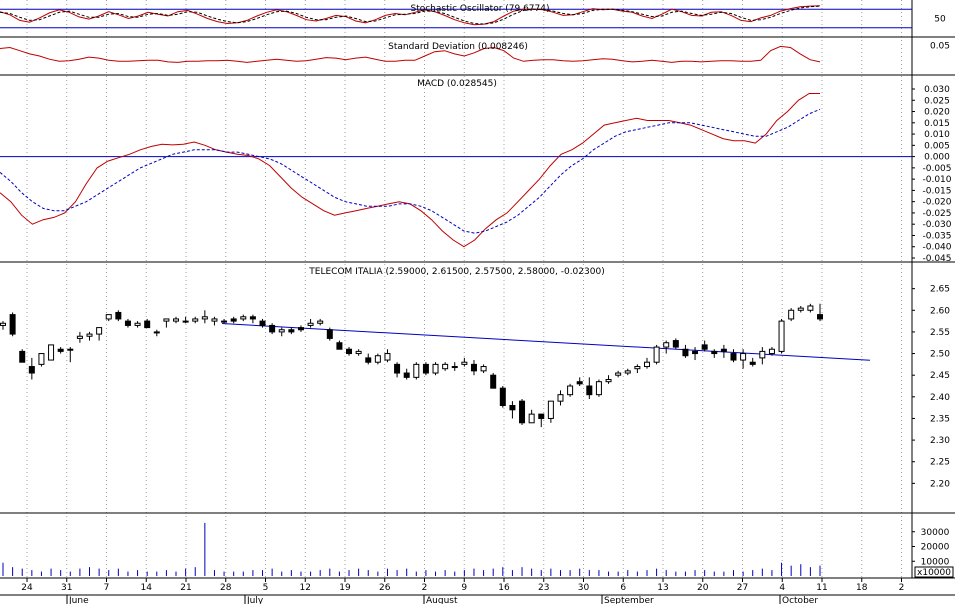 This screenshot has width=955, height=604. Describe the element at coordinates (27, 588) in the screenshot. I see `x-day-label: 24` at that location.